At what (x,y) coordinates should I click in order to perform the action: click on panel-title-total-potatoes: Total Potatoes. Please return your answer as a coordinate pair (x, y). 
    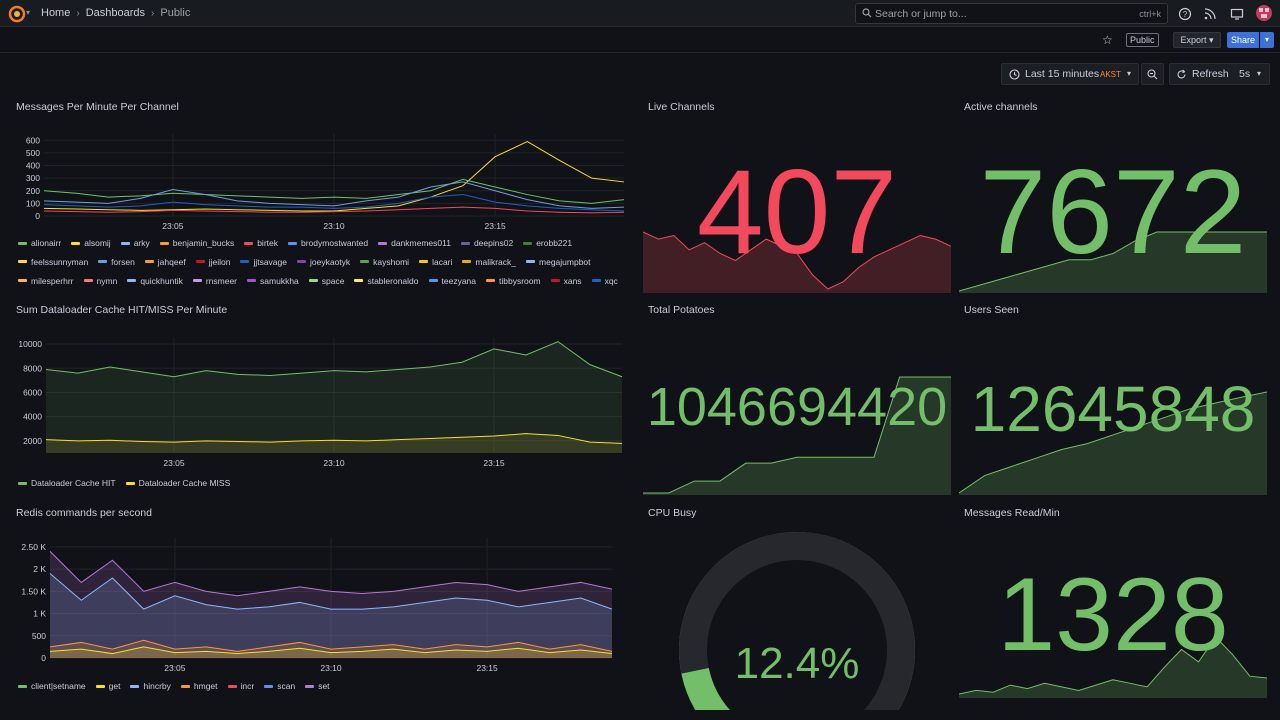
    Looking at the image, I should click on (681, 310).